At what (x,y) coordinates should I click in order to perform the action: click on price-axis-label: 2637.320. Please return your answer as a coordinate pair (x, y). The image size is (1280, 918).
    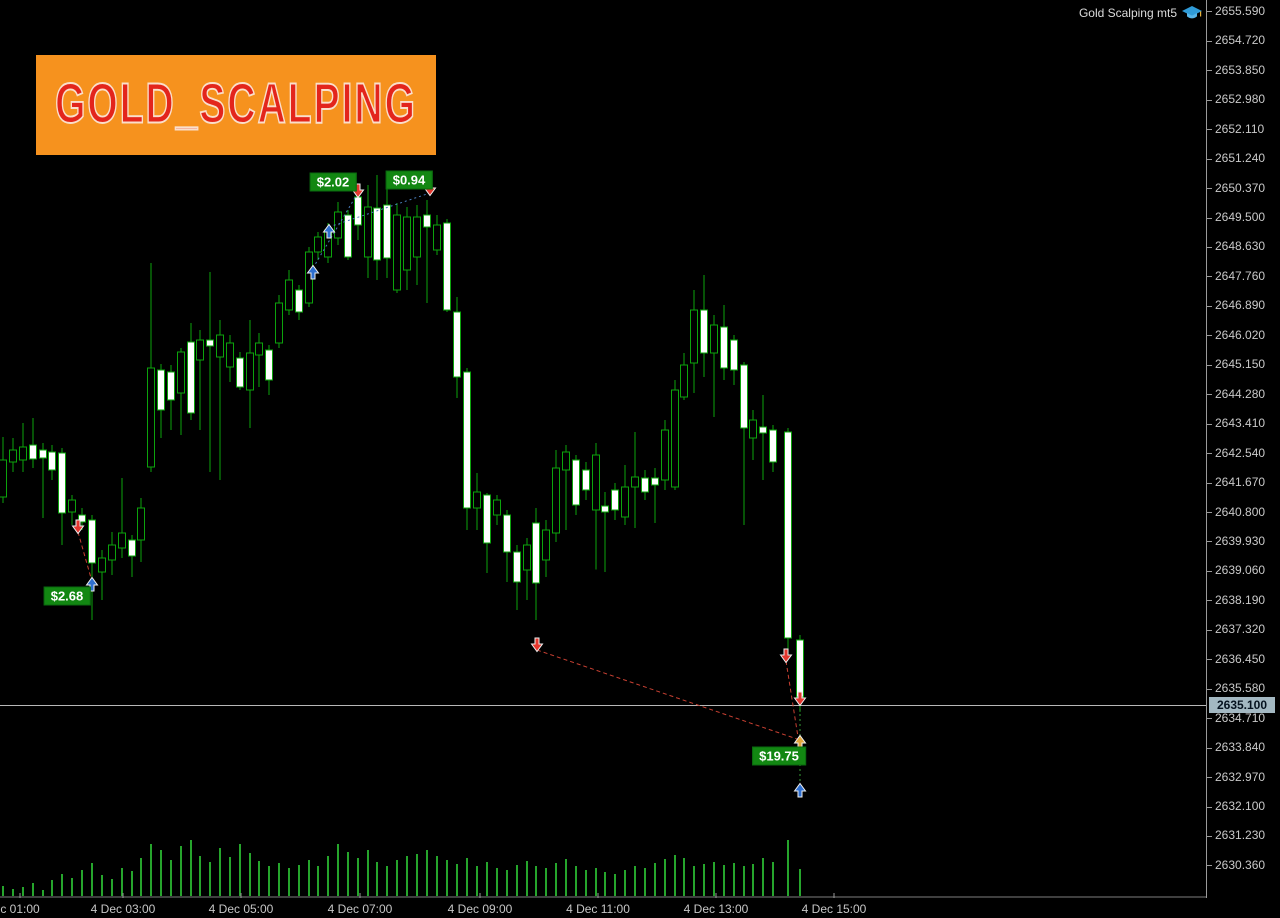
    Looking at the image, I should click on (1240, 629).